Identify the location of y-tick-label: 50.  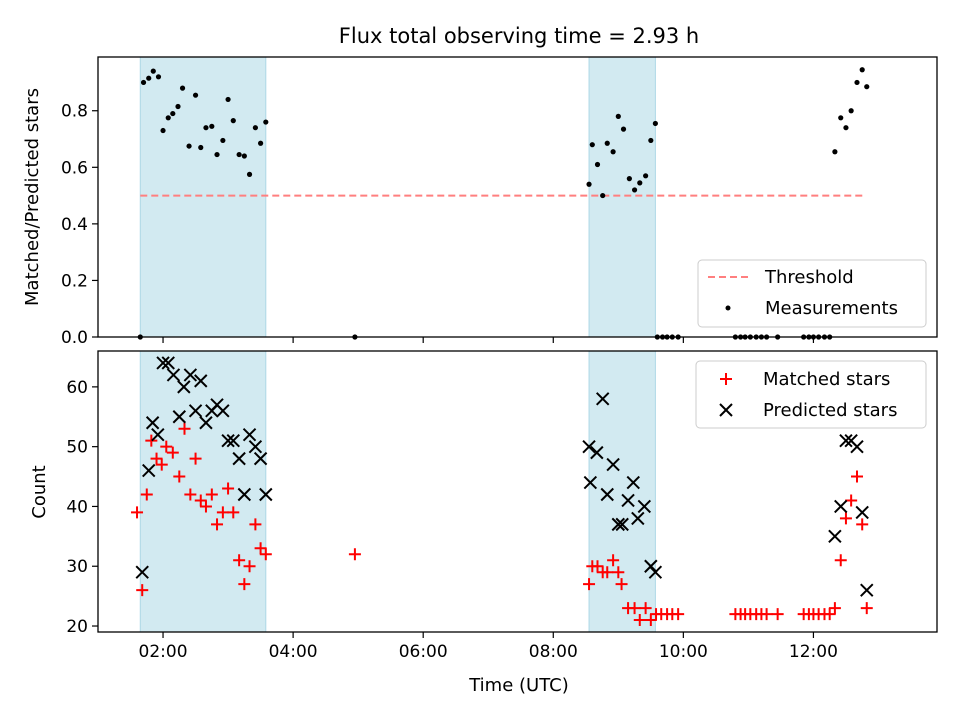
(77, 448).